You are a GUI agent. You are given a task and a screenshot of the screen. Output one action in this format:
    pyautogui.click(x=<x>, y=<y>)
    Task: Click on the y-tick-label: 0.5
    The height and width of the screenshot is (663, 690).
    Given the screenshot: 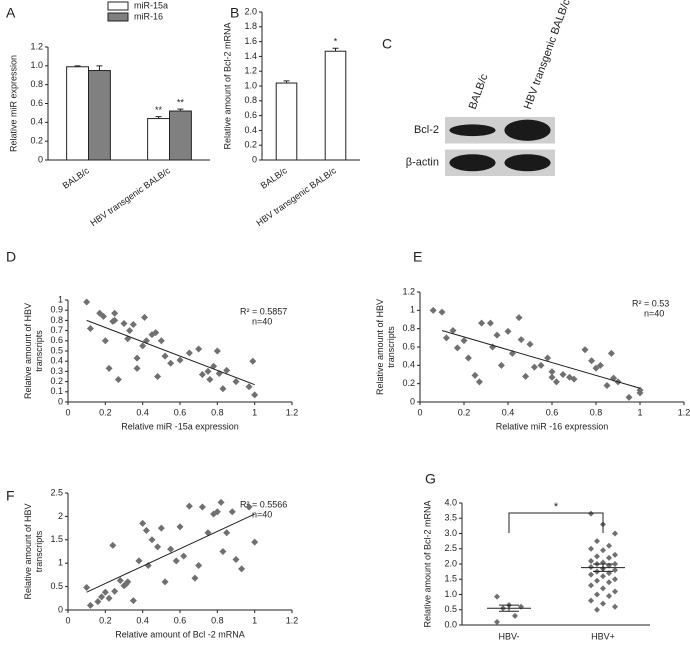 What is the action you would take?
    pyautogui.click(x=56, y=350)
    